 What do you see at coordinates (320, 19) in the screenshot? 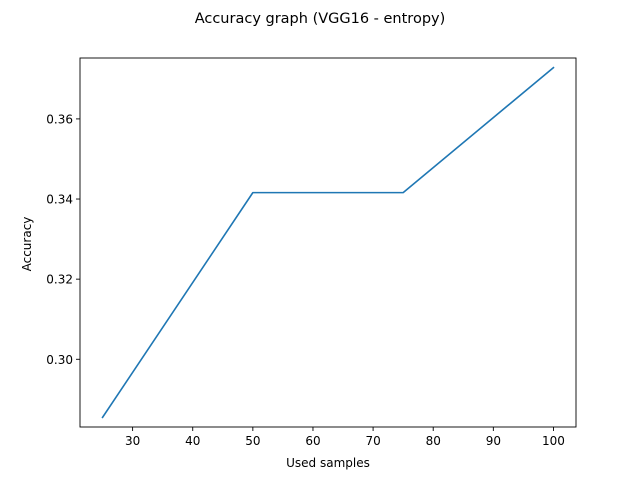
I see `chart-title: Accuracy graph (VGG16 - entropy)` at bounding box center [320, 19].